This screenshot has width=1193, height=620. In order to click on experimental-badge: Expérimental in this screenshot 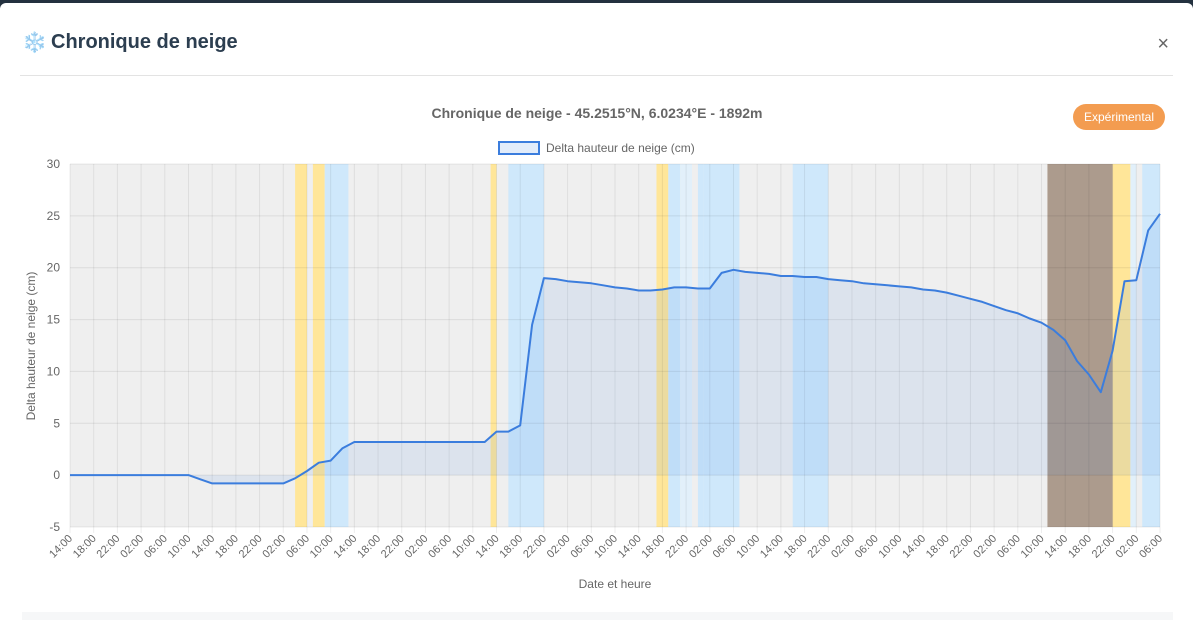, I will do `click(1119, 117)`.